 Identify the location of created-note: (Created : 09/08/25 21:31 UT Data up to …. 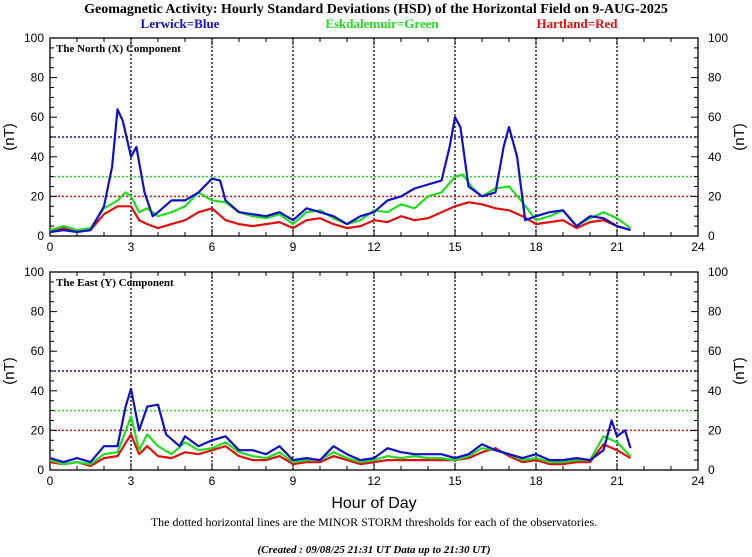
(373, 550).